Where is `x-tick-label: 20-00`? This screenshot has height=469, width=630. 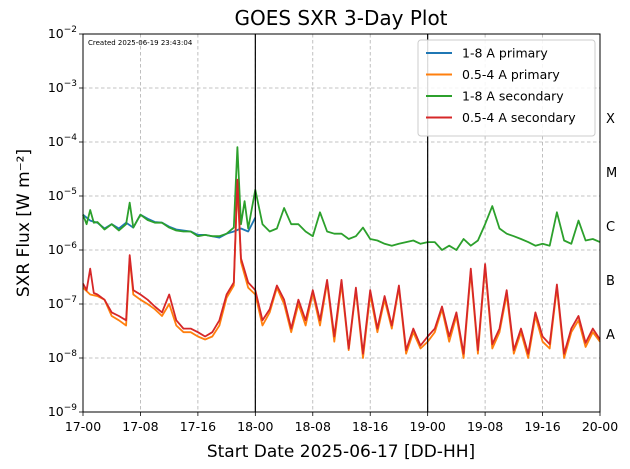
x-tick-label: 20-00 is located at coordinates (600, 426).